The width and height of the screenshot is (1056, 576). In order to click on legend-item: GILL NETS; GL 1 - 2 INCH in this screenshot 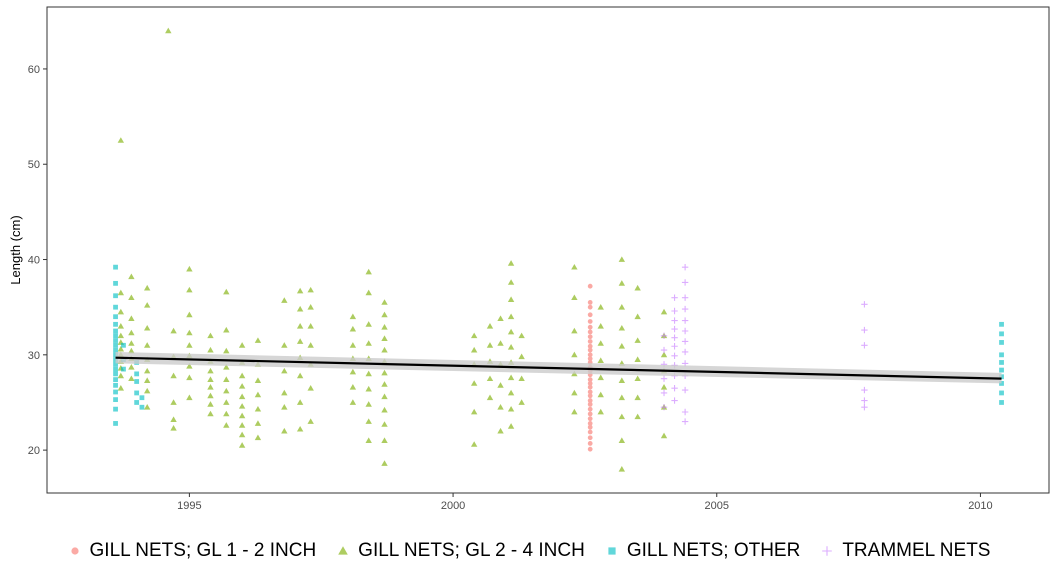, I will do `click(191, 551)`.